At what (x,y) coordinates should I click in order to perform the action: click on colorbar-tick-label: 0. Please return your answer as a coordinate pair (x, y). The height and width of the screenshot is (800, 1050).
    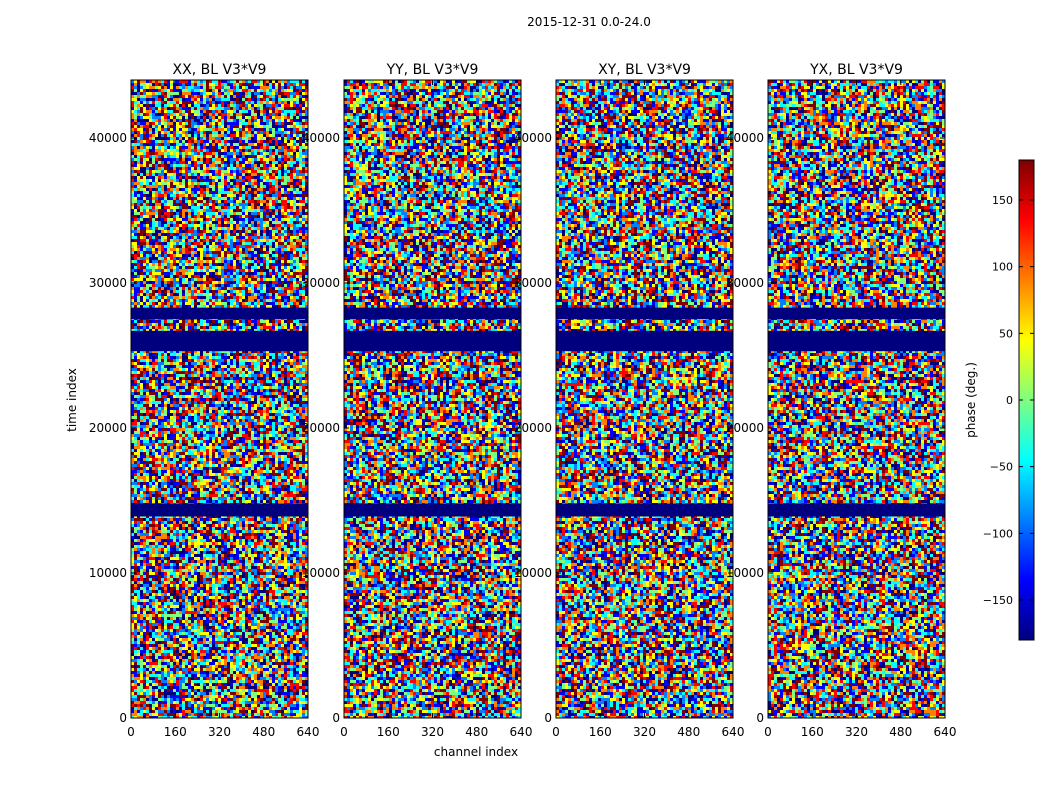
    Looking at the image, I should click on (1009, 400).